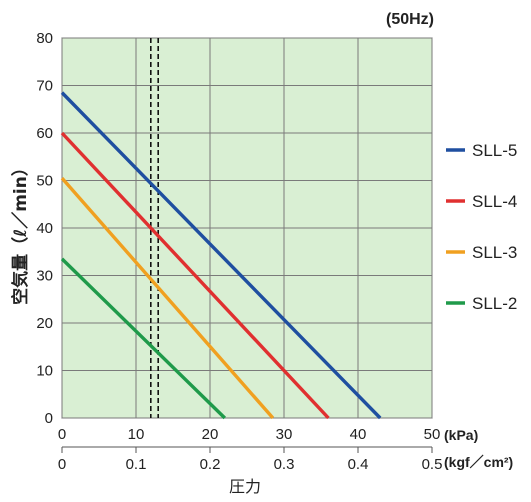  Describe the element at coordinates (136, 464) in the screenshot. I see `x-tick-label-kgf: 0.1` at that location.